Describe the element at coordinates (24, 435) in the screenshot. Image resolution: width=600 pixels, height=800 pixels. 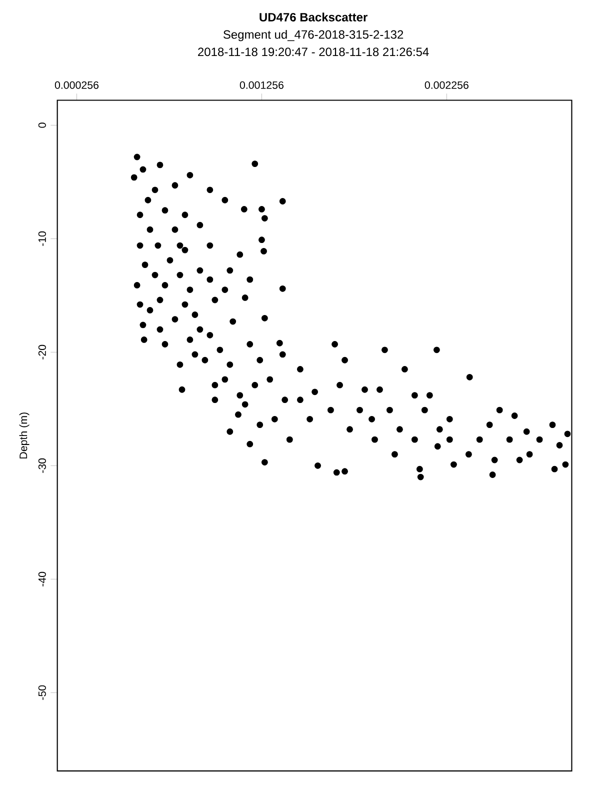
I see `y-axis-title: Depth (m)` at that location.